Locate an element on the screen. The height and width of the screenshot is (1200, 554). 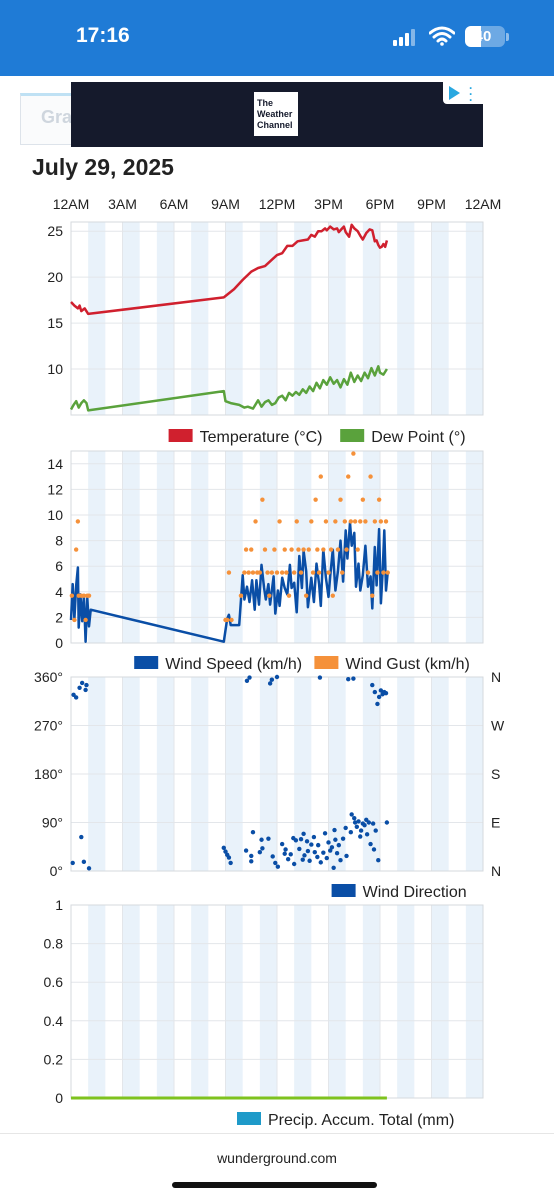
y-tick-label: 0° is located at coordinates (56, 871).